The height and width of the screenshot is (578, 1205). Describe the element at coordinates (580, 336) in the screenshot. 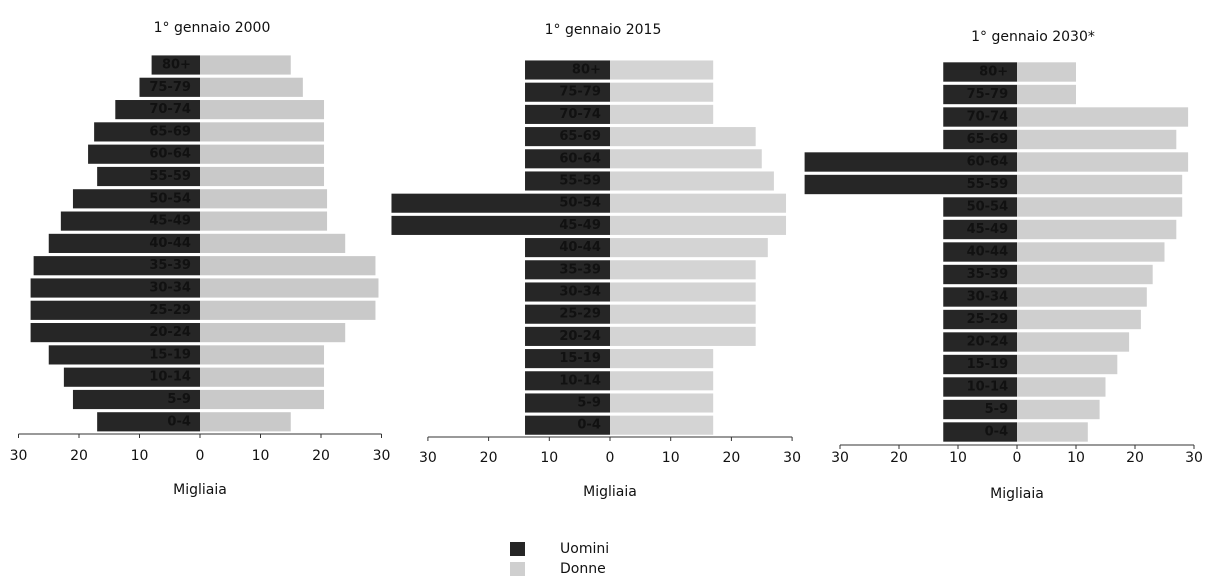

I see `age-label: 20-24` at that location.